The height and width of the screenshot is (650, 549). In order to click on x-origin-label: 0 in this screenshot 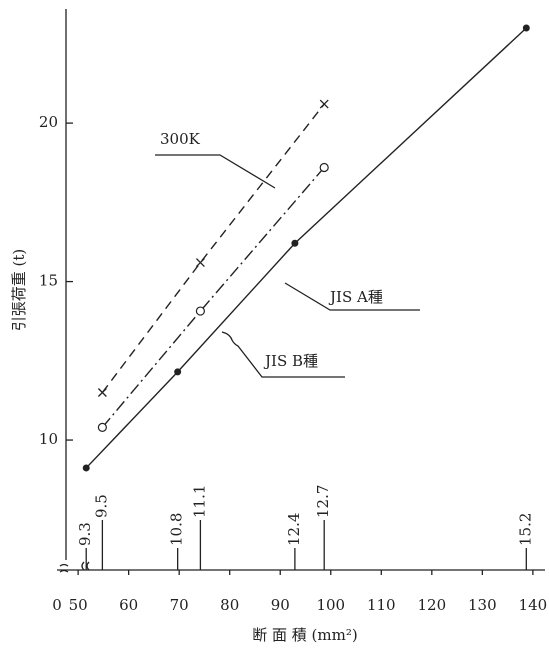, I will do `click(57, 605)`.